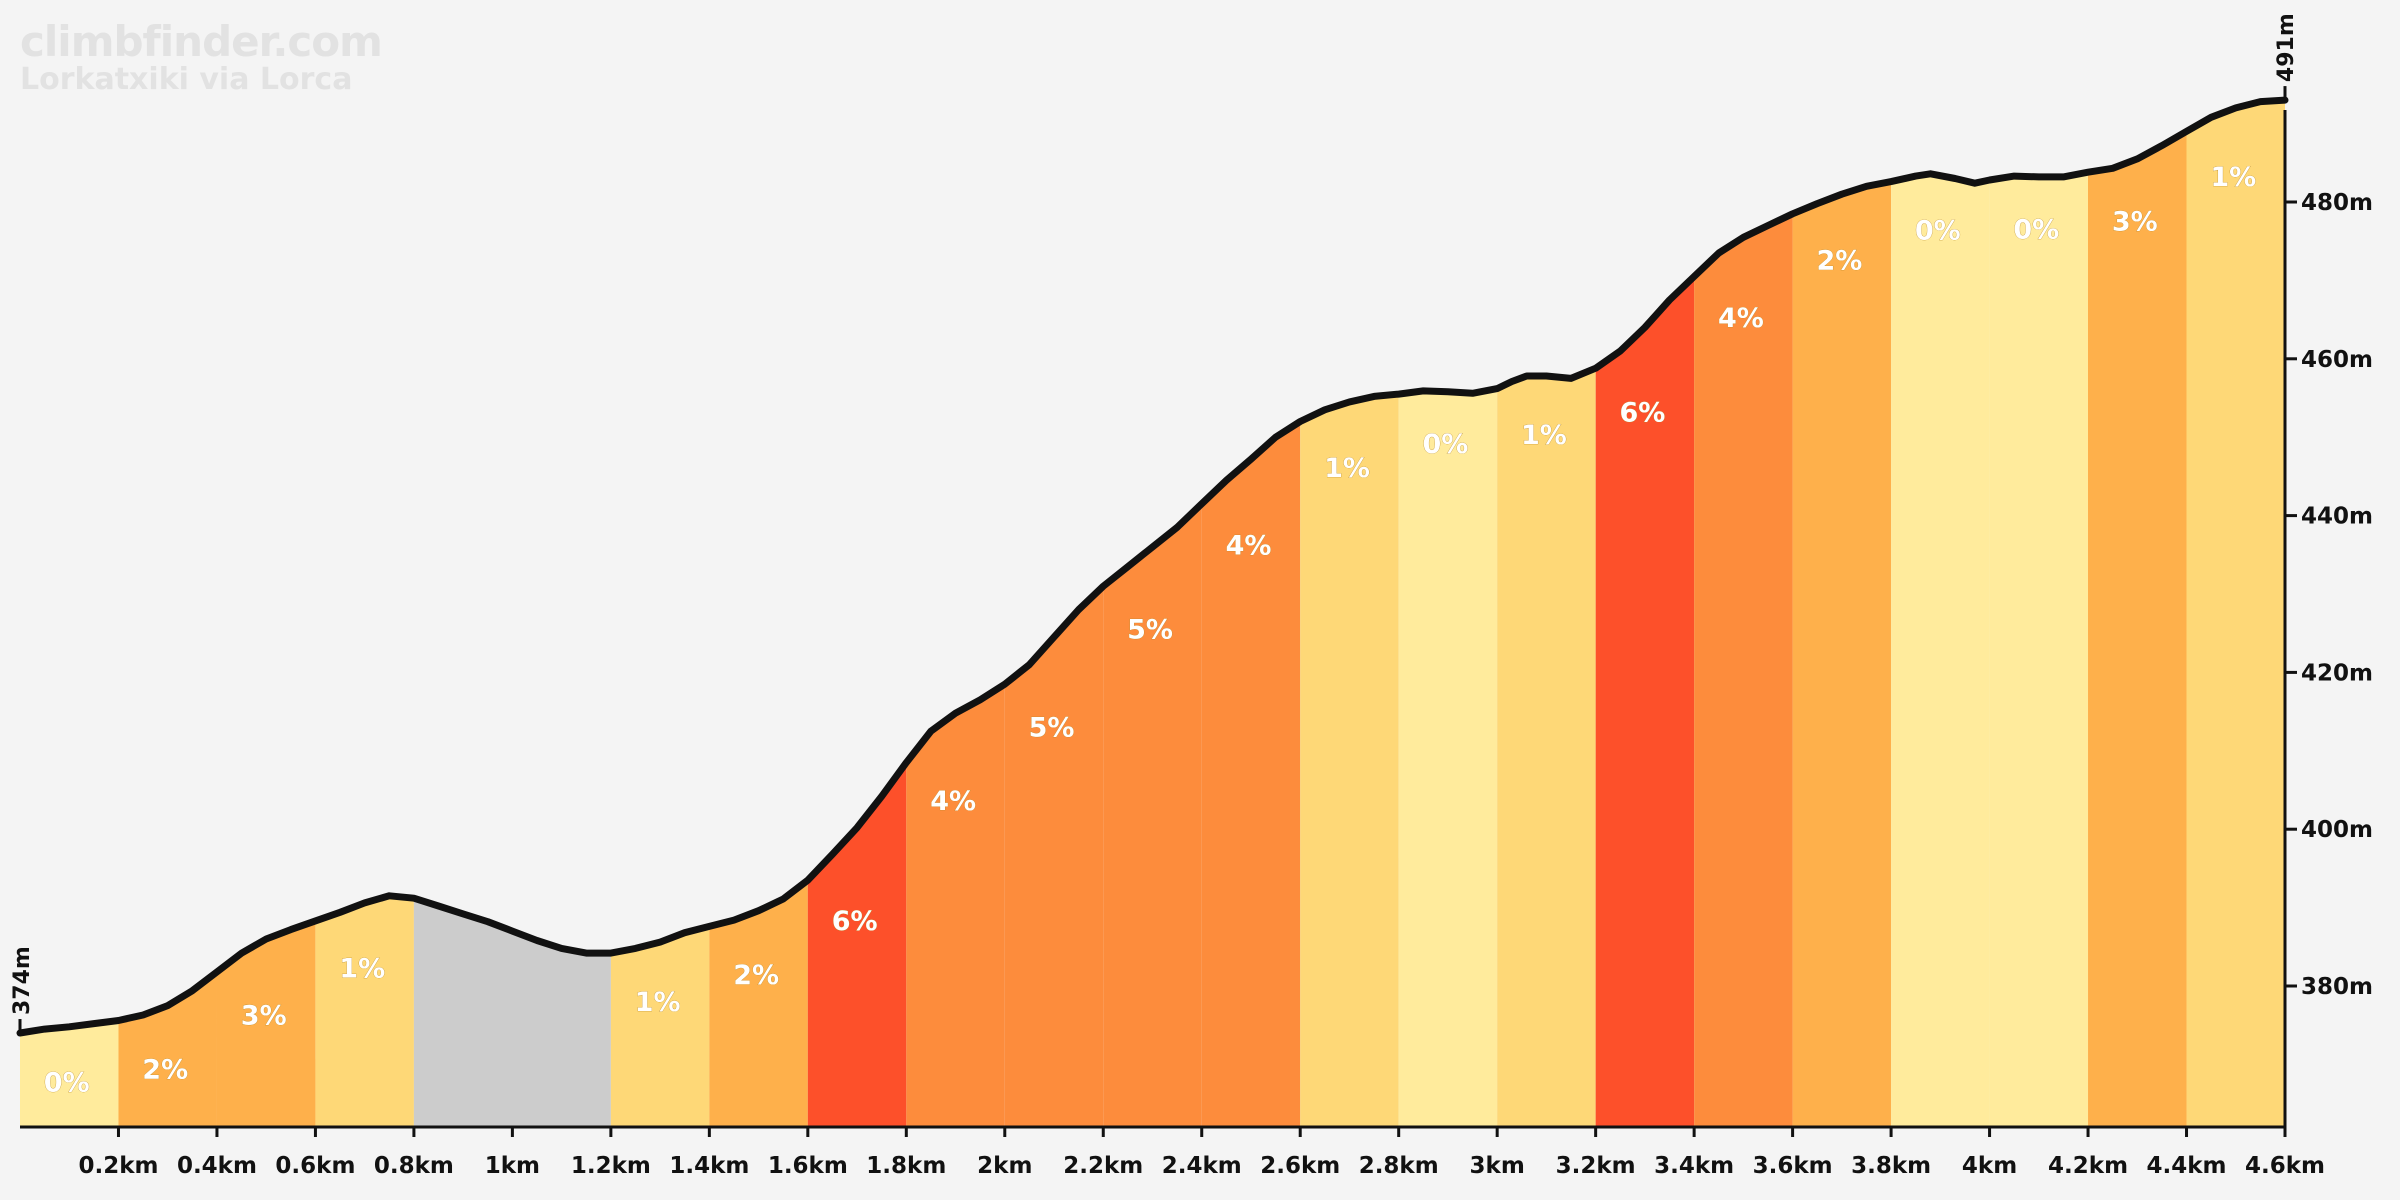  What do you see at coordinates (2337, 203) in the screenshot?
I see `y-tick-label: 480m` at bounding box center [2337, 203].